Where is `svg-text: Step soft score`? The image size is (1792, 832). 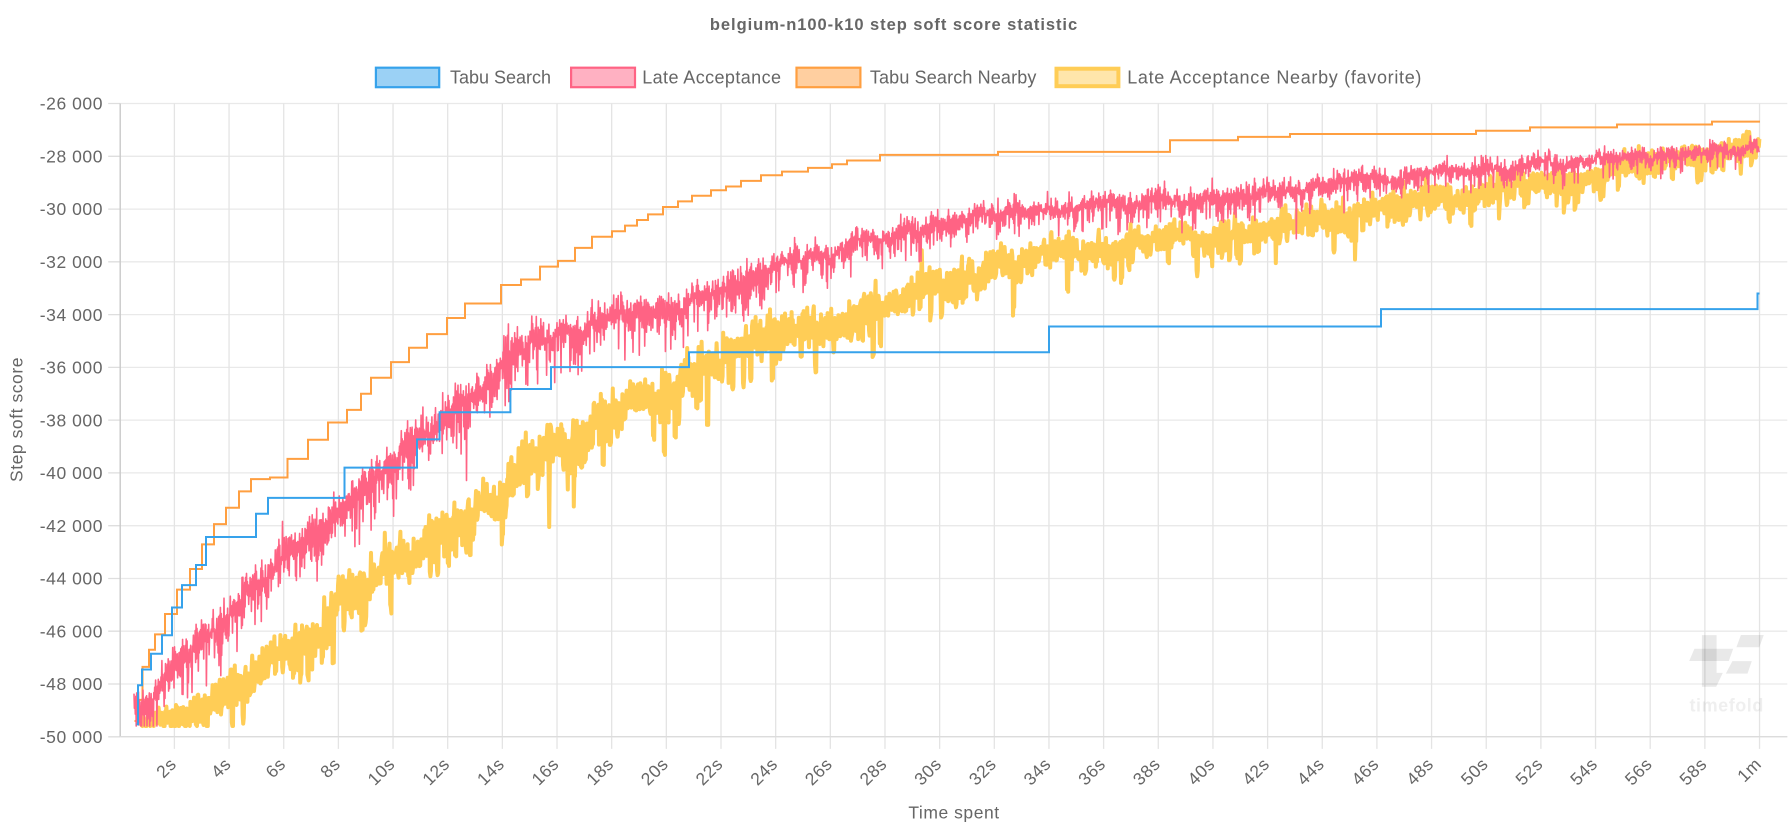 svg-text: Step soft score is located at coordinates (17, 419).